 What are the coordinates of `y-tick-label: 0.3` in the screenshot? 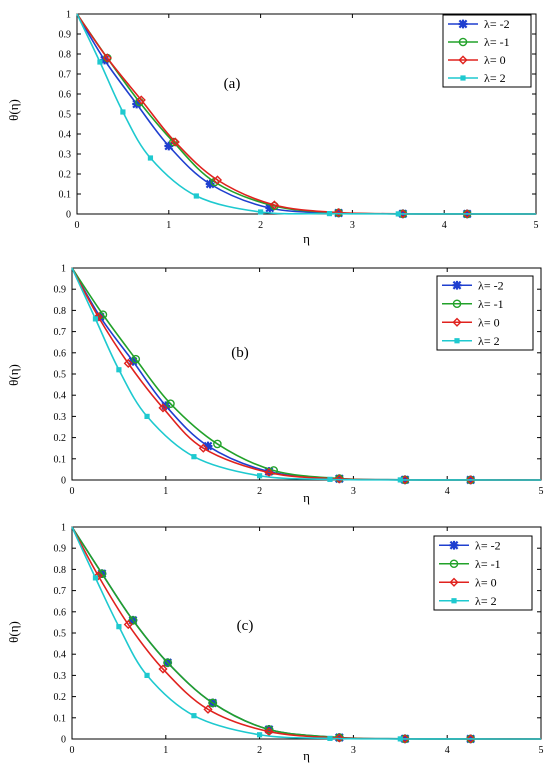 It's located at (65, 155).